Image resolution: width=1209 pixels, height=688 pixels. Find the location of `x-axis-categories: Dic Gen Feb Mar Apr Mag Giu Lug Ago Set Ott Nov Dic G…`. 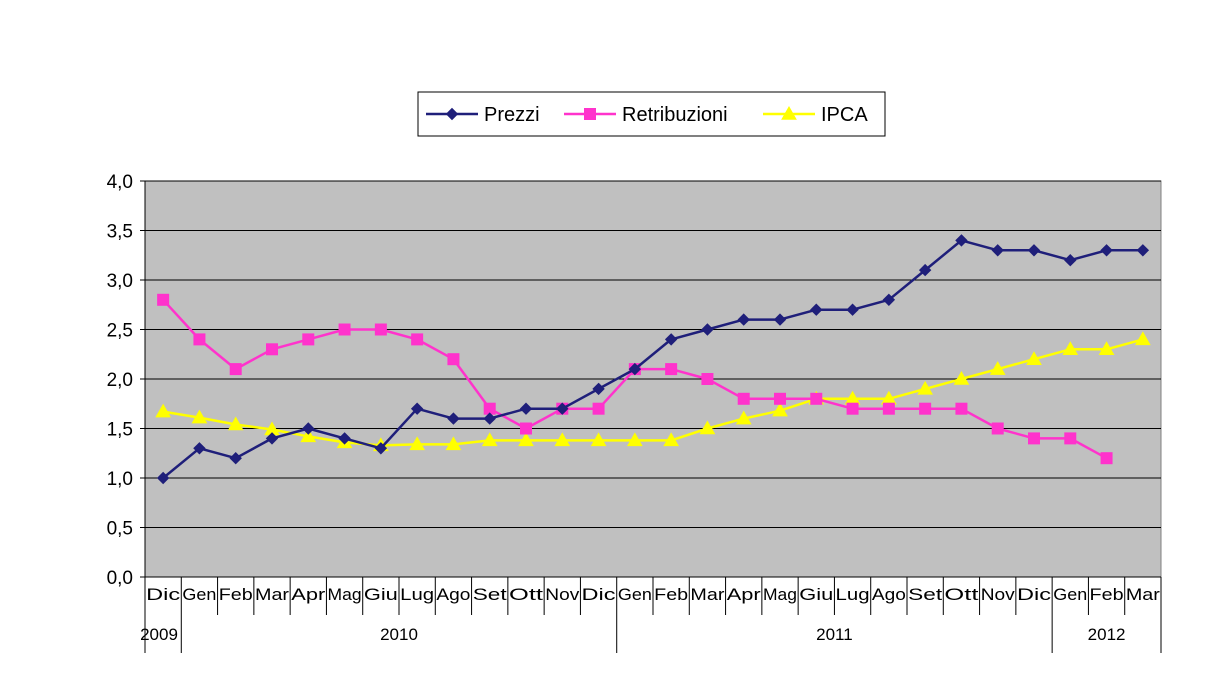

x-axis-categories: Dic Gen Feb Mar Apr Mag Giu Lug Ago Set Ott Nov Dic G… is located at coordinates (653, 596).